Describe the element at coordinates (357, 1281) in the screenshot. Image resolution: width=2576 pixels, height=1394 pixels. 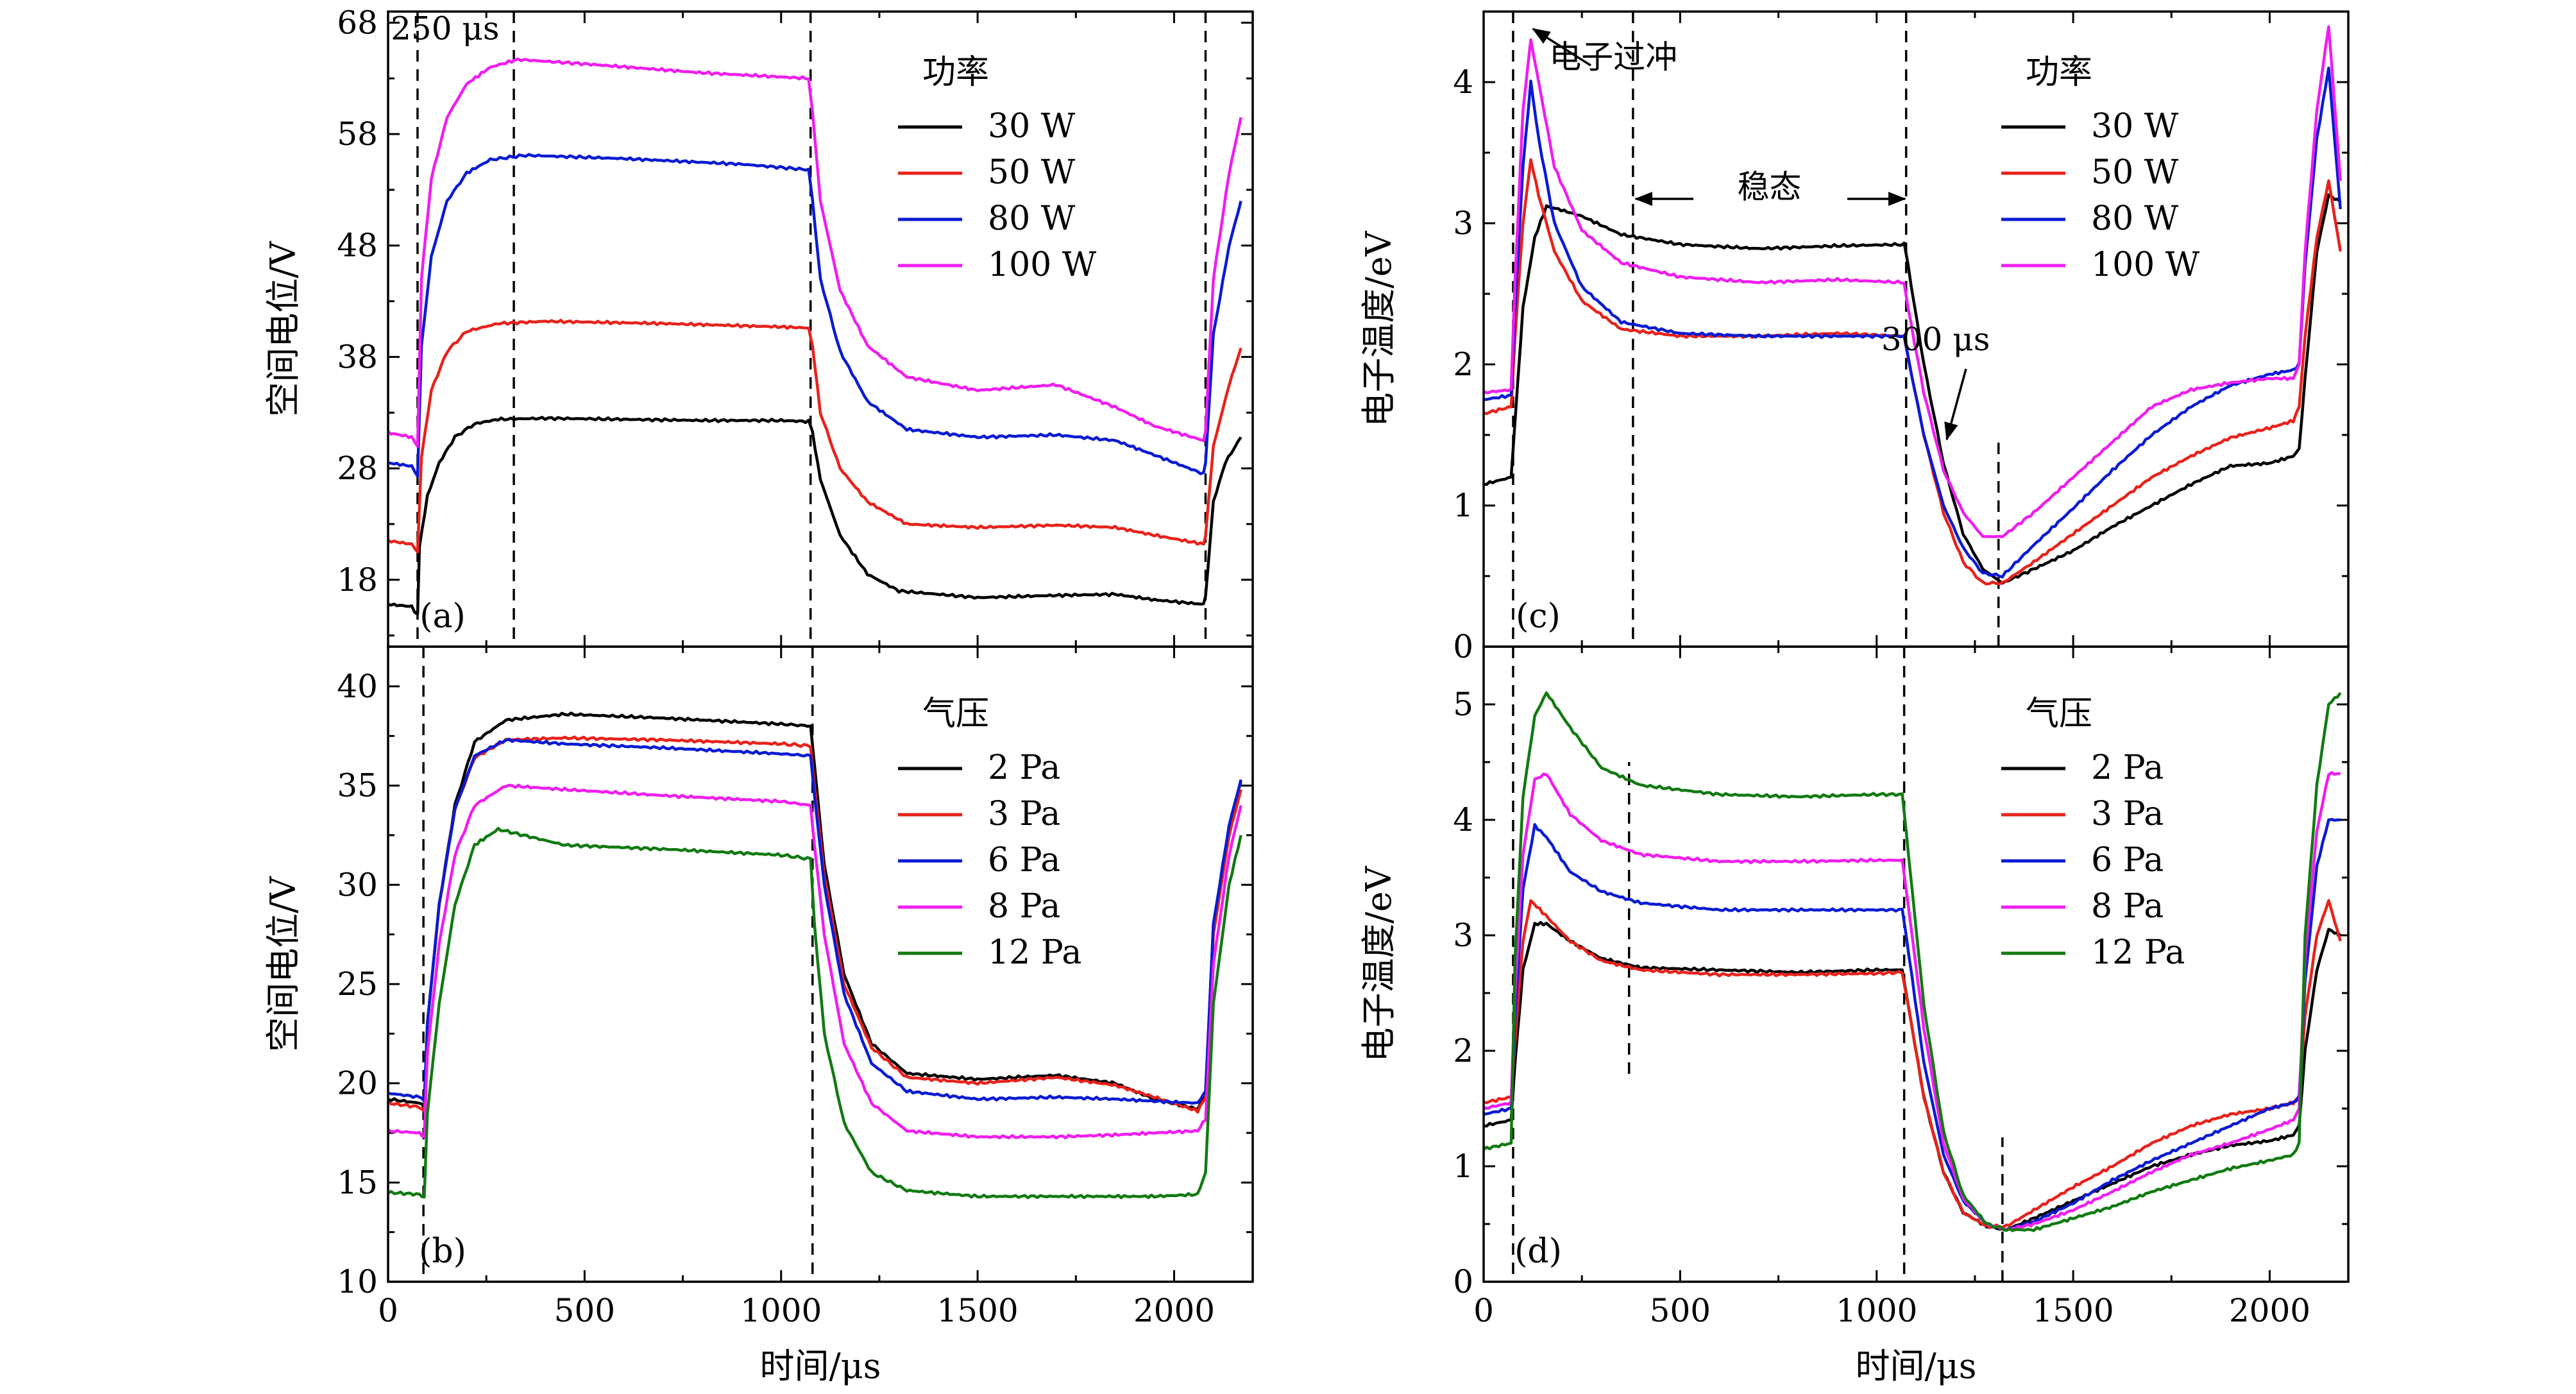
I see `y-tick-label: 10` at that location.